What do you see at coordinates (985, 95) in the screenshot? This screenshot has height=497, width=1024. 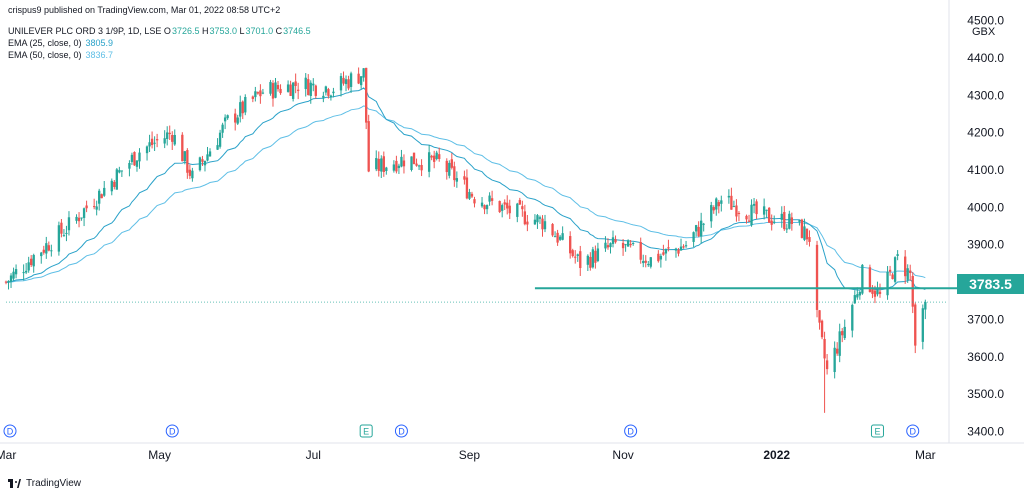 I see `y-tick-label: 4300.0` at bounding box center [985, 95].